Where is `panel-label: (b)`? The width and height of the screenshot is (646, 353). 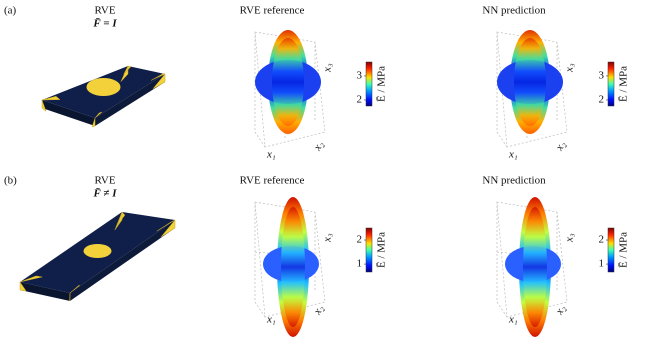
panel-label: (b) is located at coordinates (10, 181).